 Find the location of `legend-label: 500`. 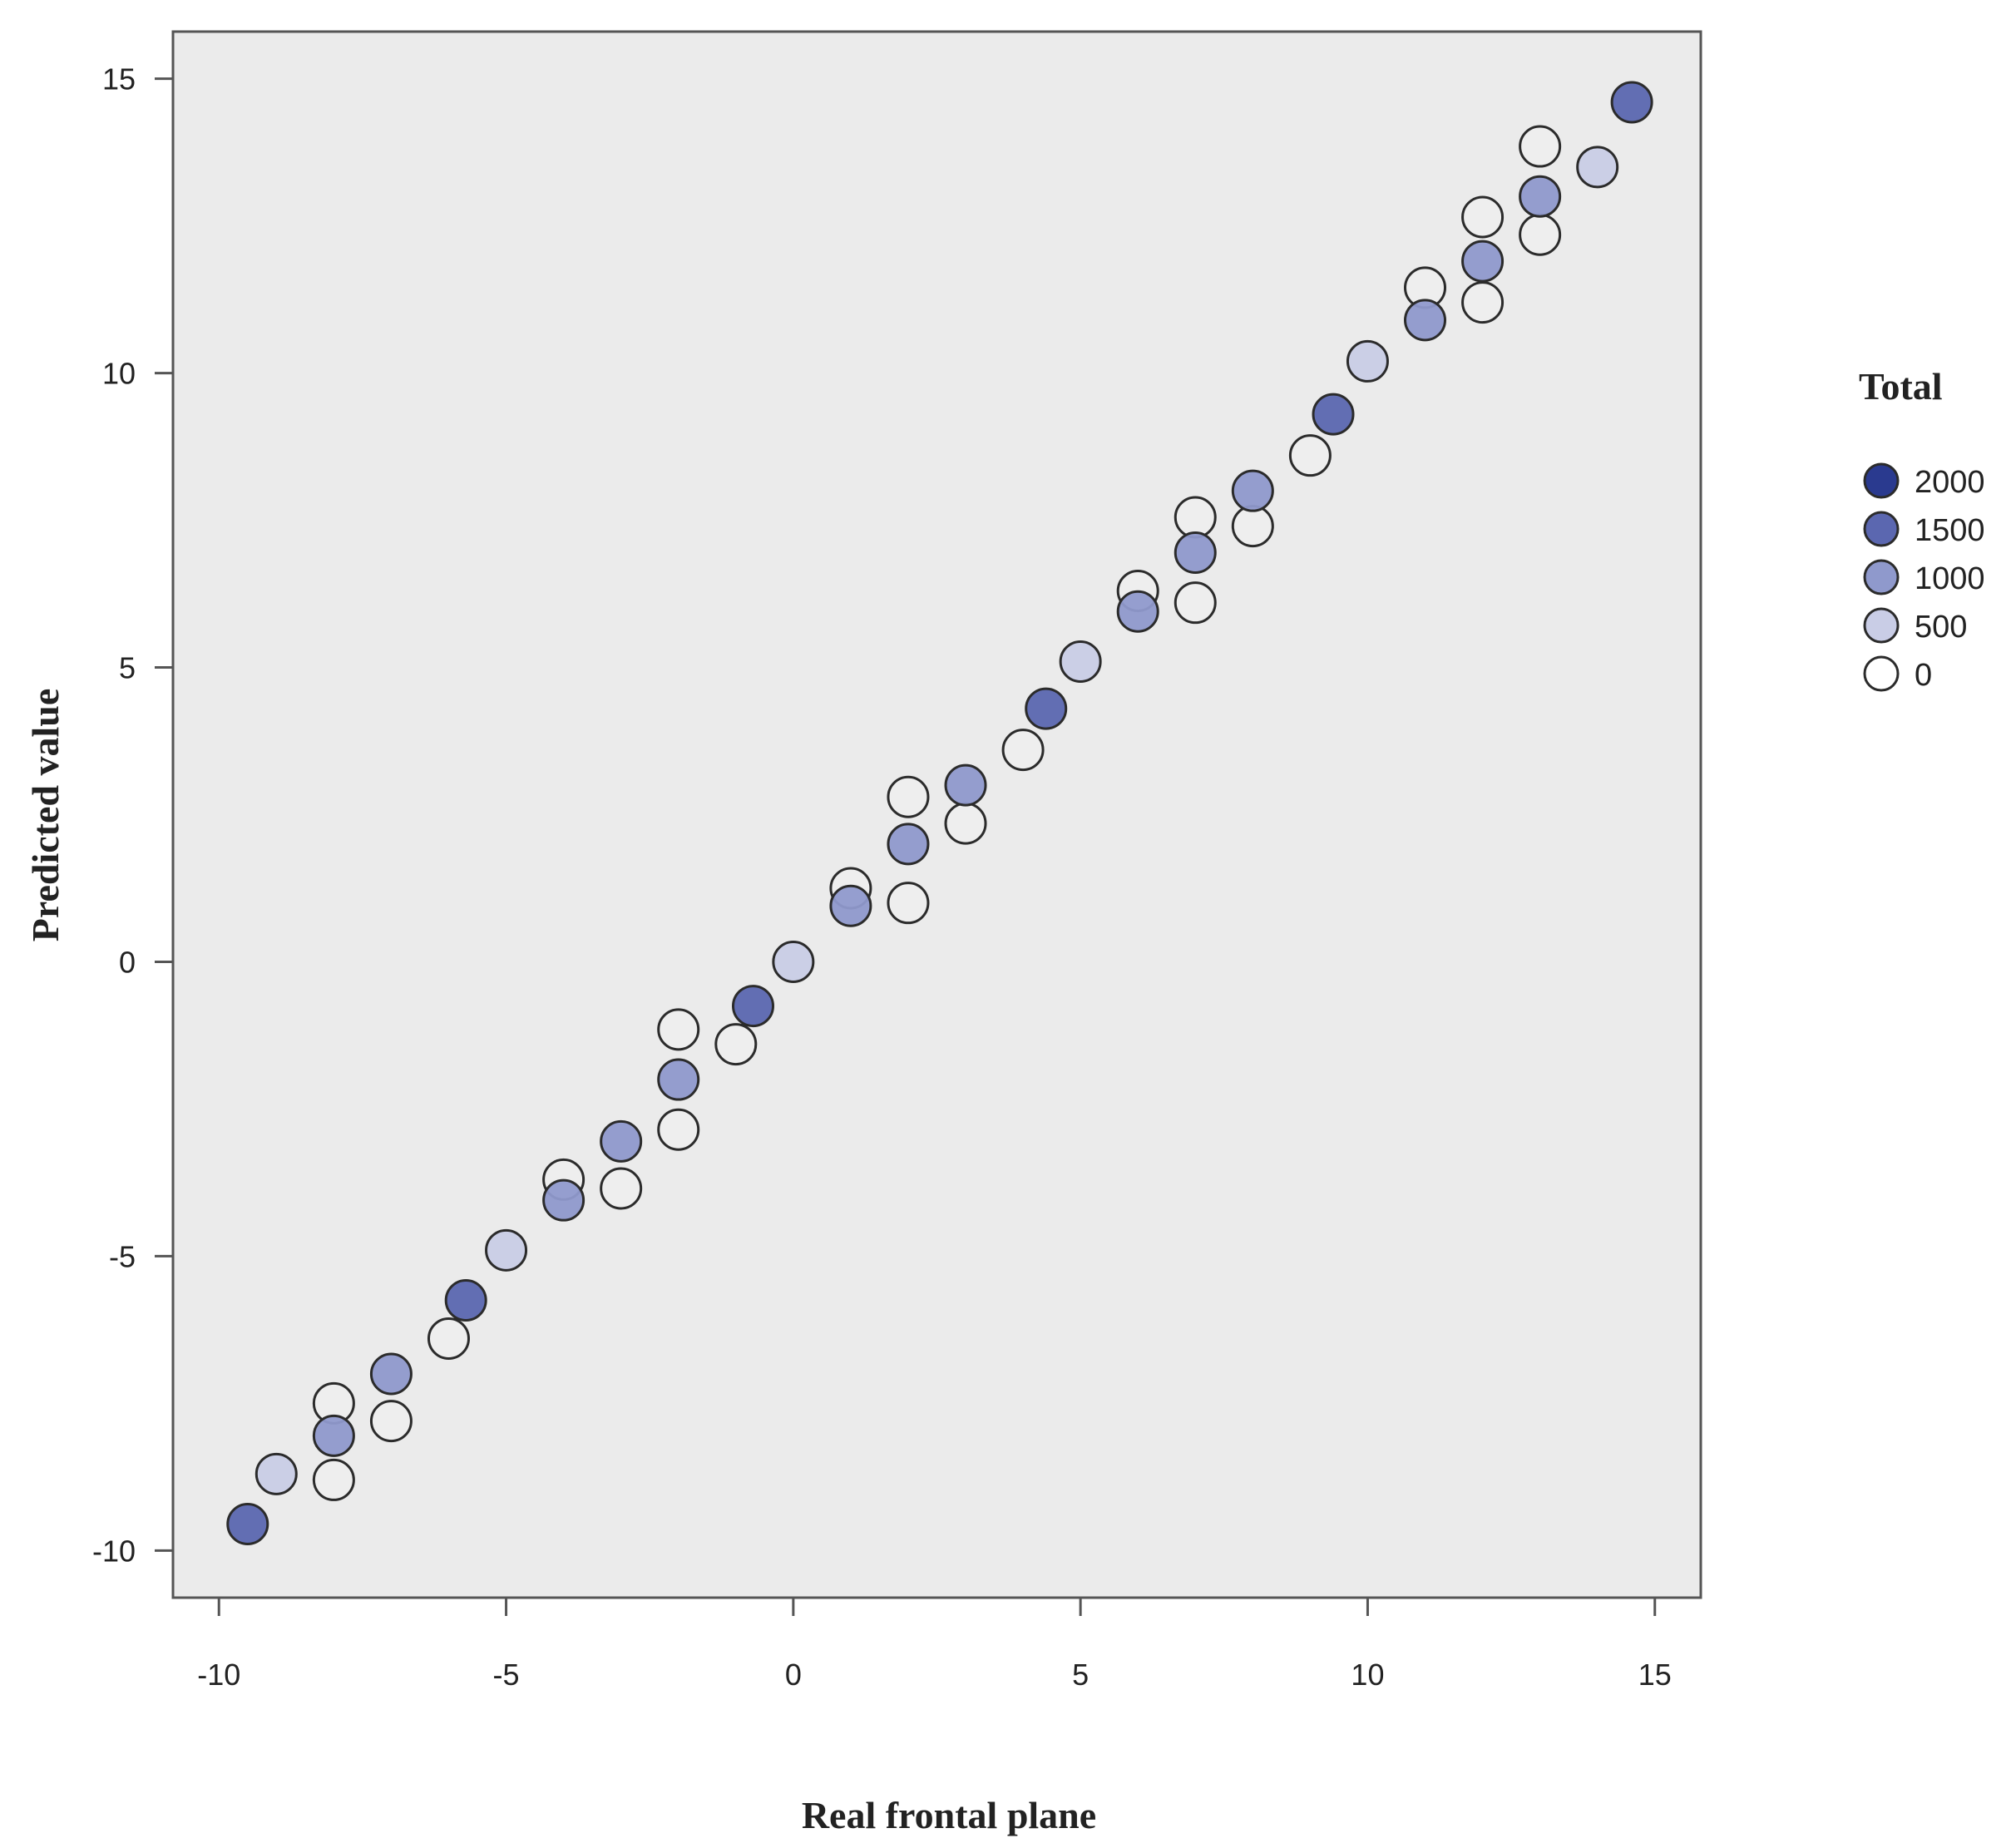

legend-label: 500 is located at coordinates (1941, 627).